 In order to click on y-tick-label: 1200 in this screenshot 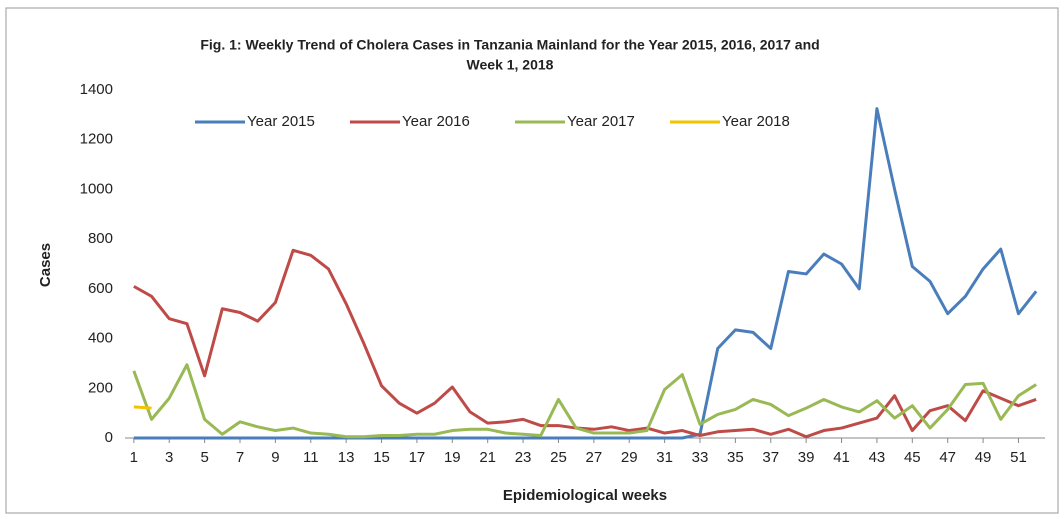, I will do `click(96, 139)`.